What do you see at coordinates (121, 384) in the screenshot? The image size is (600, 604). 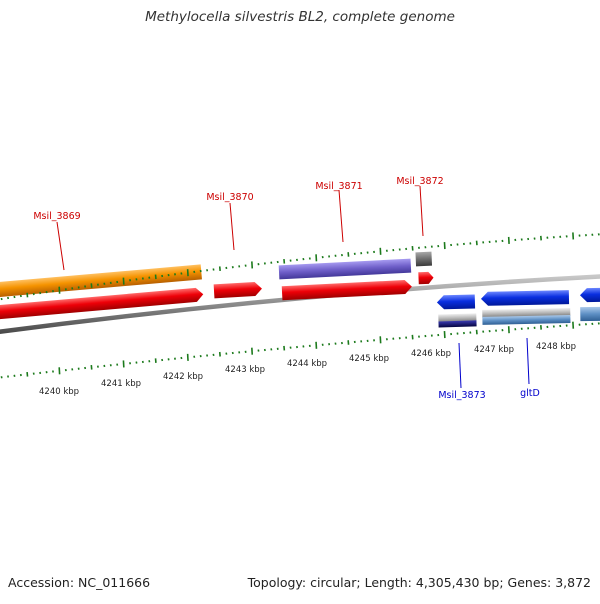 I see `scale-label-4241: 4241 kbp` at bounding box center [121, 384].